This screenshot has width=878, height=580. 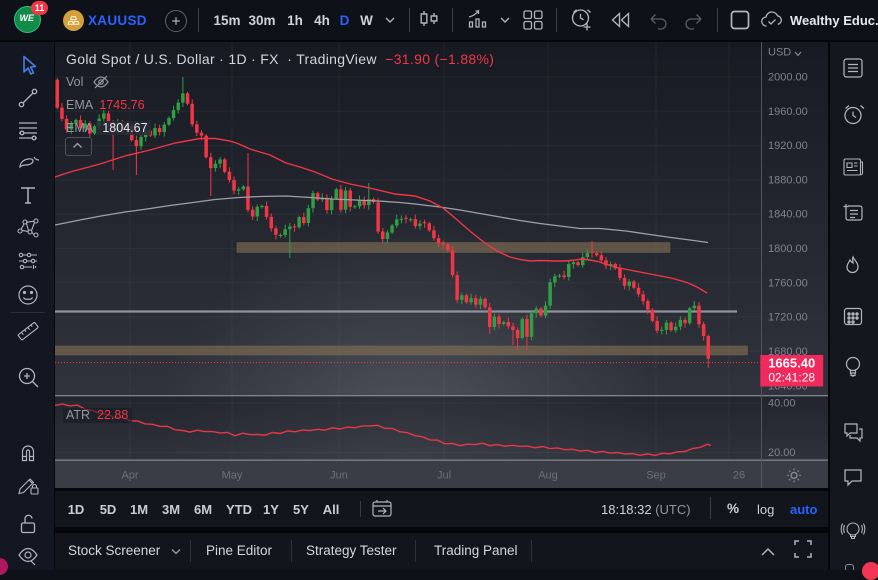 What do you see at coordinates (788, 249) in the screenshot?
I see `svg-text: 1800.00` at bounding box center [788, 249].